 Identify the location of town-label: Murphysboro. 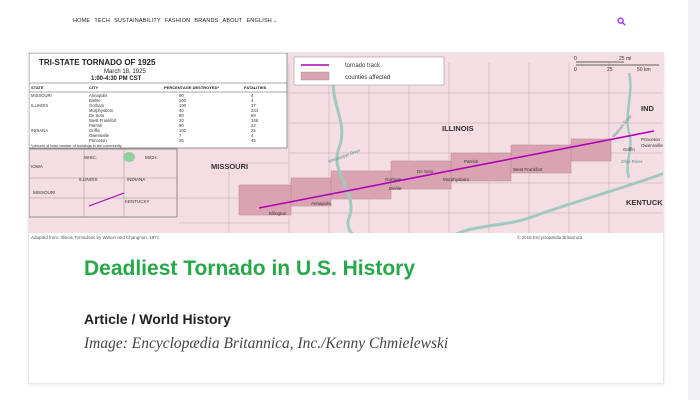
(456, 179).